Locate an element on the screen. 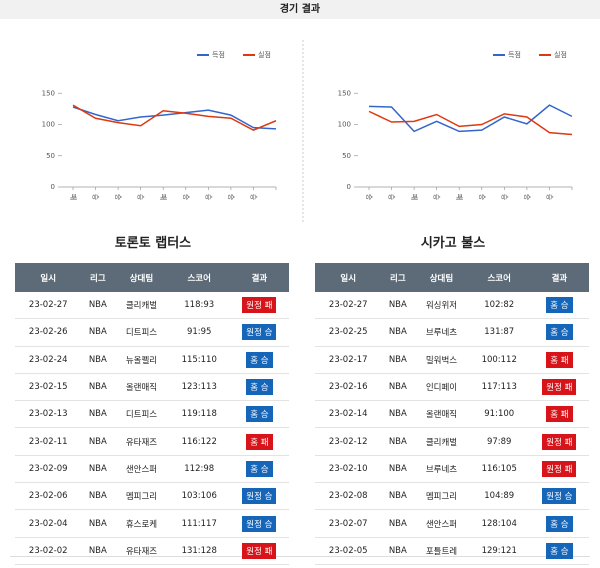 The width and height of the screenshot is (600, 568). cell: 23-02-09 is located at coordinates (48, 469).